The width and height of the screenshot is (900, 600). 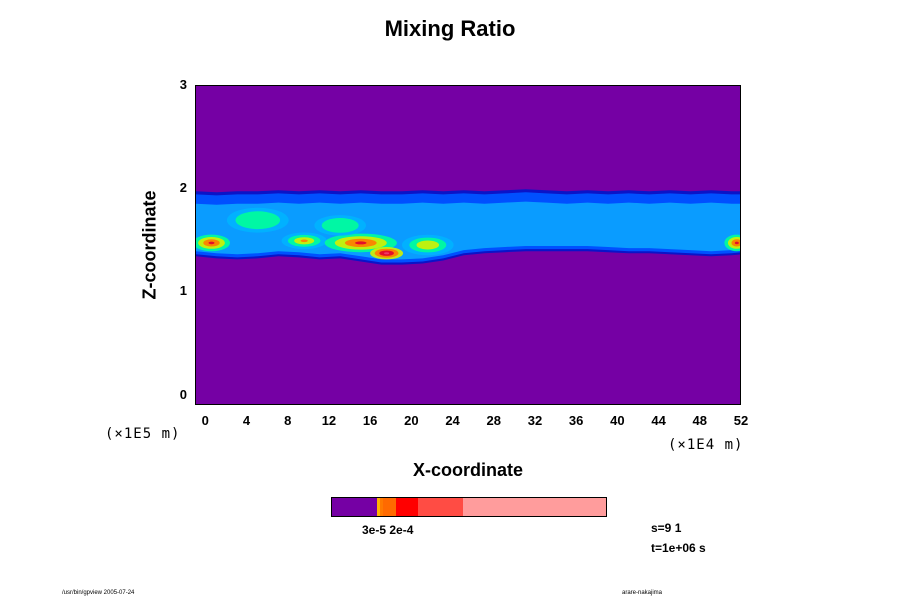 I want to click on chart-title: Mixing Ratio, so click(x=450, y=28).